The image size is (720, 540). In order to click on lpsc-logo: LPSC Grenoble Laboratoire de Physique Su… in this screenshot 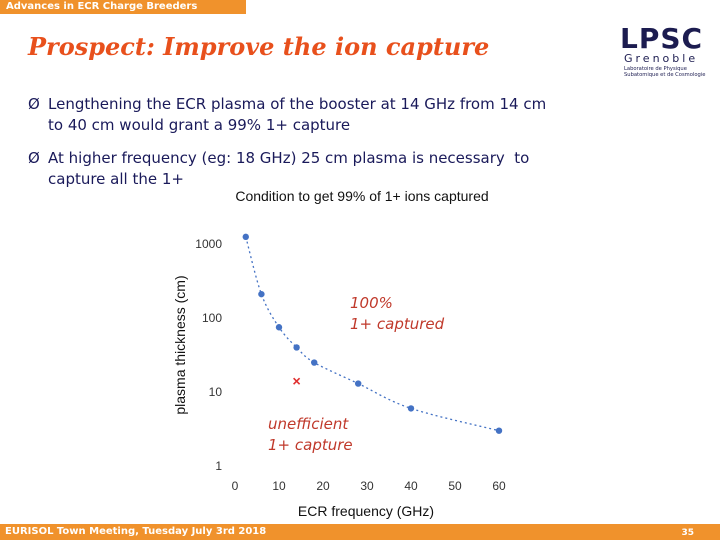, I will do `click(662, 50)`.